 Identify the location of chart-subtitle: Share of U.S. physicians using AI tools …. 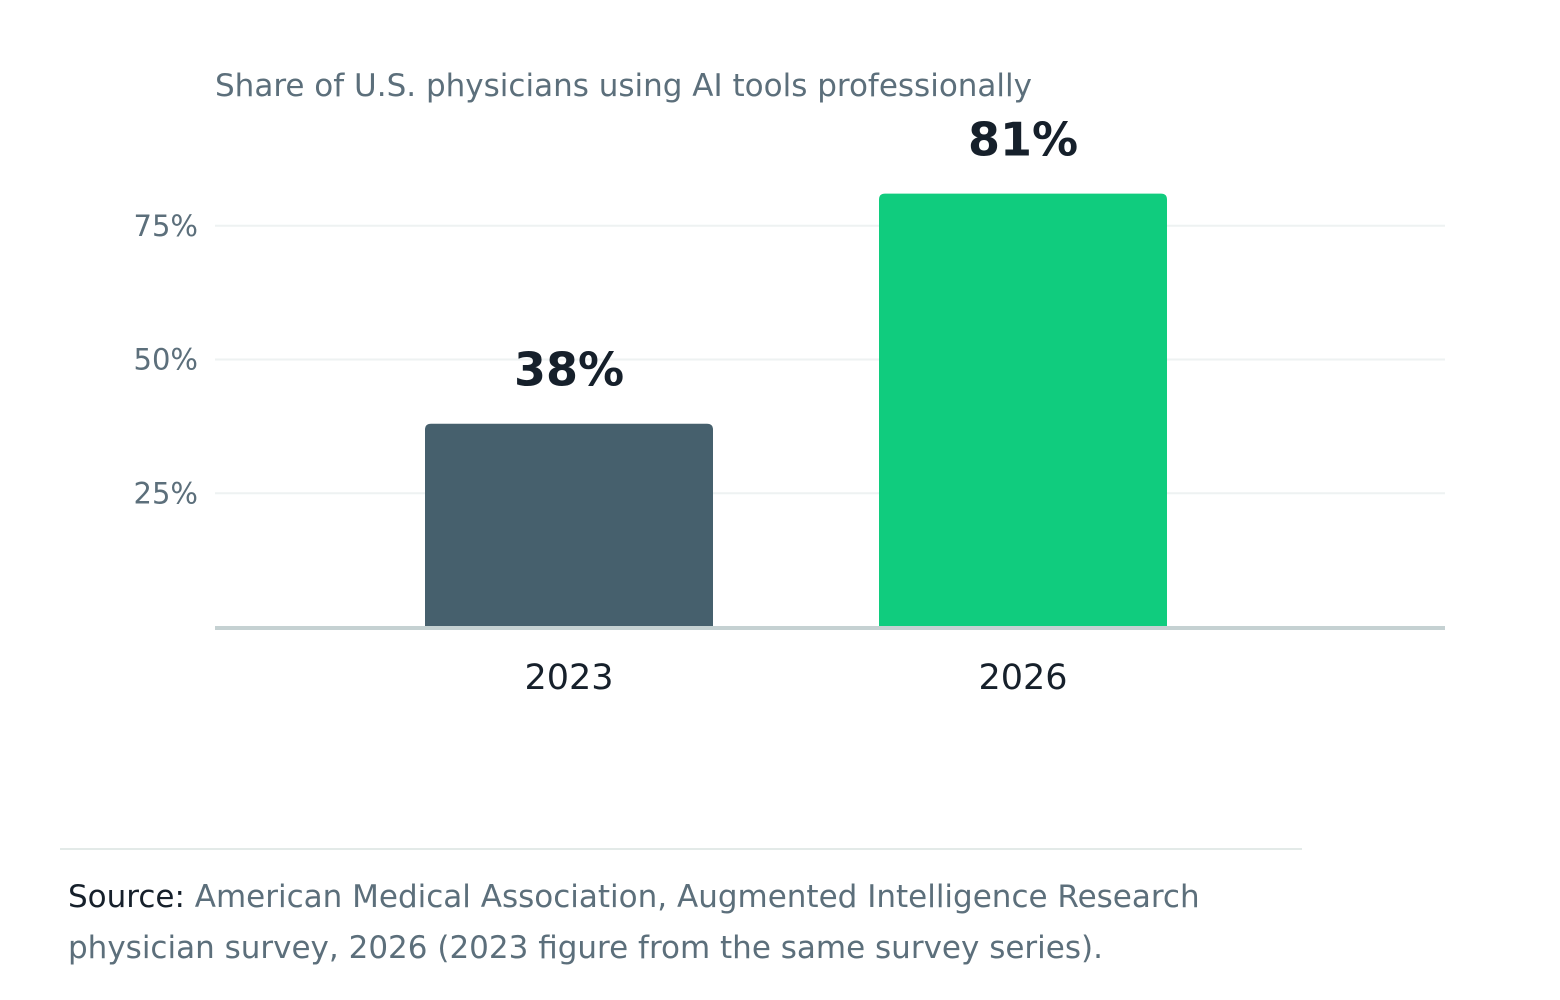
(623, 86).